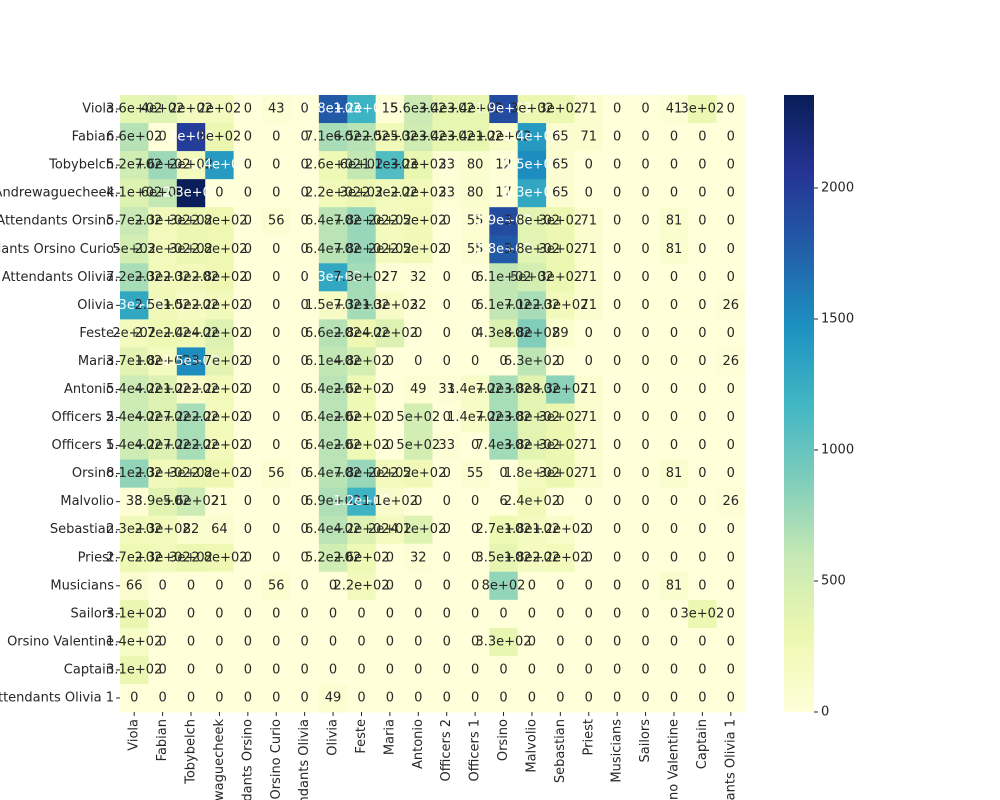 The image size is (1000, 800). What do you see at coordinates (361, 445) in the screenshot?
I see `cell-label: 2.6e+02` at bounding box center [361, 445].